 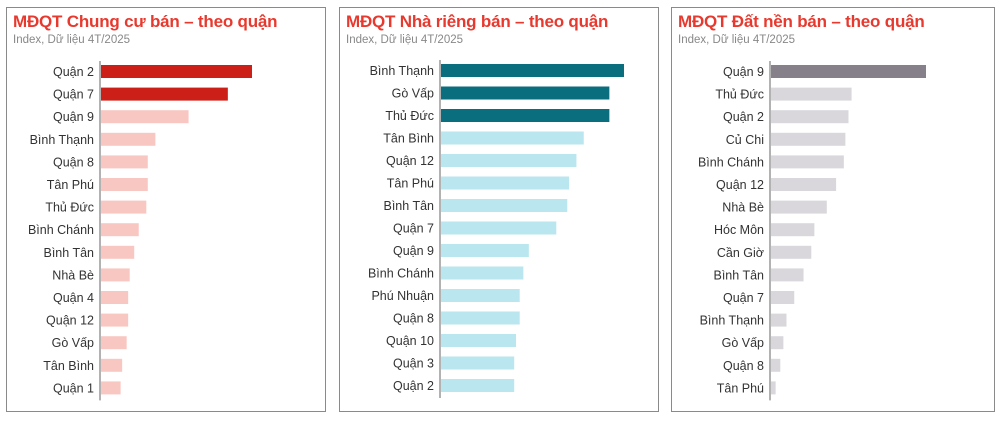 What do you see at coordinates (402, 296) in the screenshot?
I see `category-label-phu-nhuan: Phú Nhuận` at bounding box center [402, 296].